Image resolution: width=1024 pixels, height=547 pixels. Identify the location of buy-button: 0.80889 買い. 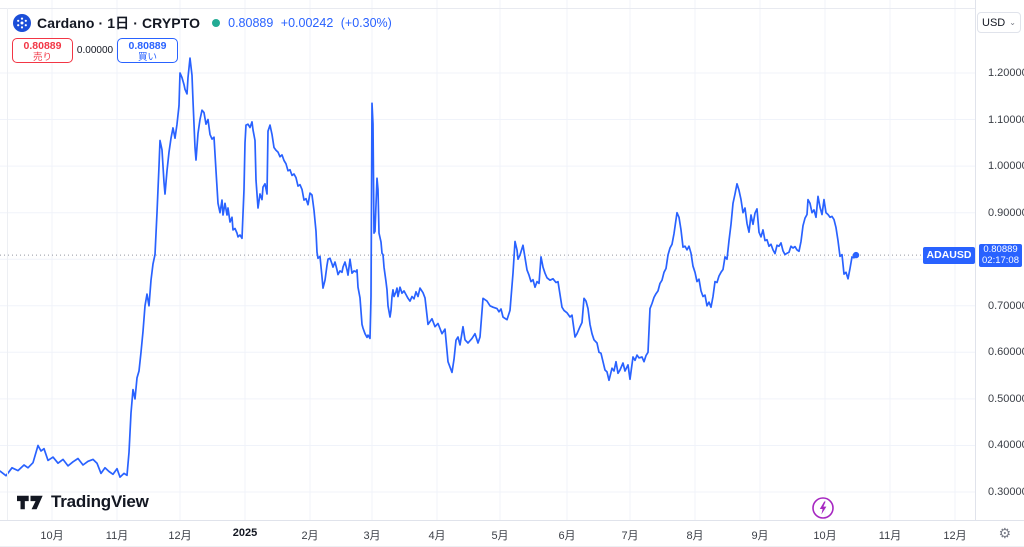
(147, 50).